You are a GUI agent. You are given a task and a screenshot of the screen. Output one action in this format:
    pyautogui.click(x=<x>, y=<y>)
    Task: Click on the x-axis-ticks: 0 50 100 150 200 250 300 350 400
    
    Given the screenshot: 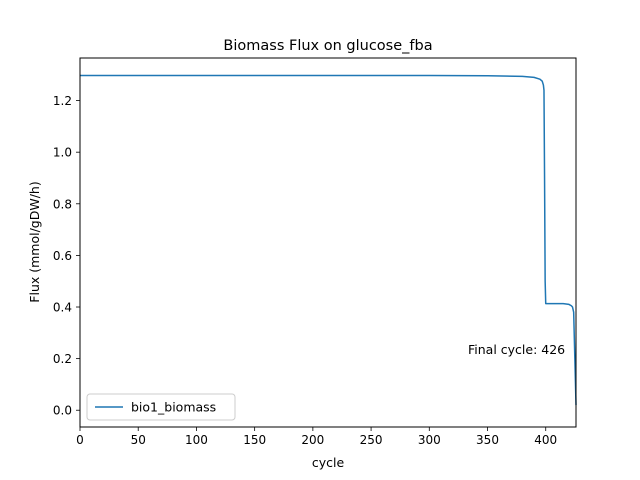 What is the action you would take?
    pyautogui.click(x=316, y=437)
    